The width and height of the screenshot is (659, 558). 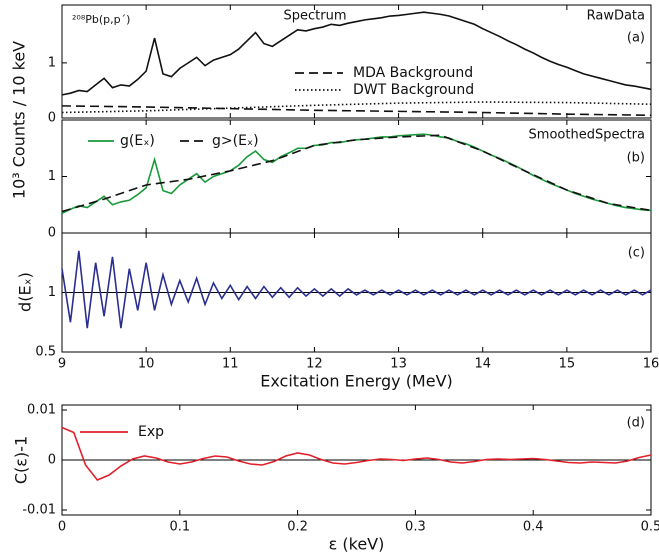 What do you see at coordinates (650, 527) in the screenshot?
I see `x-tick-label: 0.5` at bounding box center [650, 527].